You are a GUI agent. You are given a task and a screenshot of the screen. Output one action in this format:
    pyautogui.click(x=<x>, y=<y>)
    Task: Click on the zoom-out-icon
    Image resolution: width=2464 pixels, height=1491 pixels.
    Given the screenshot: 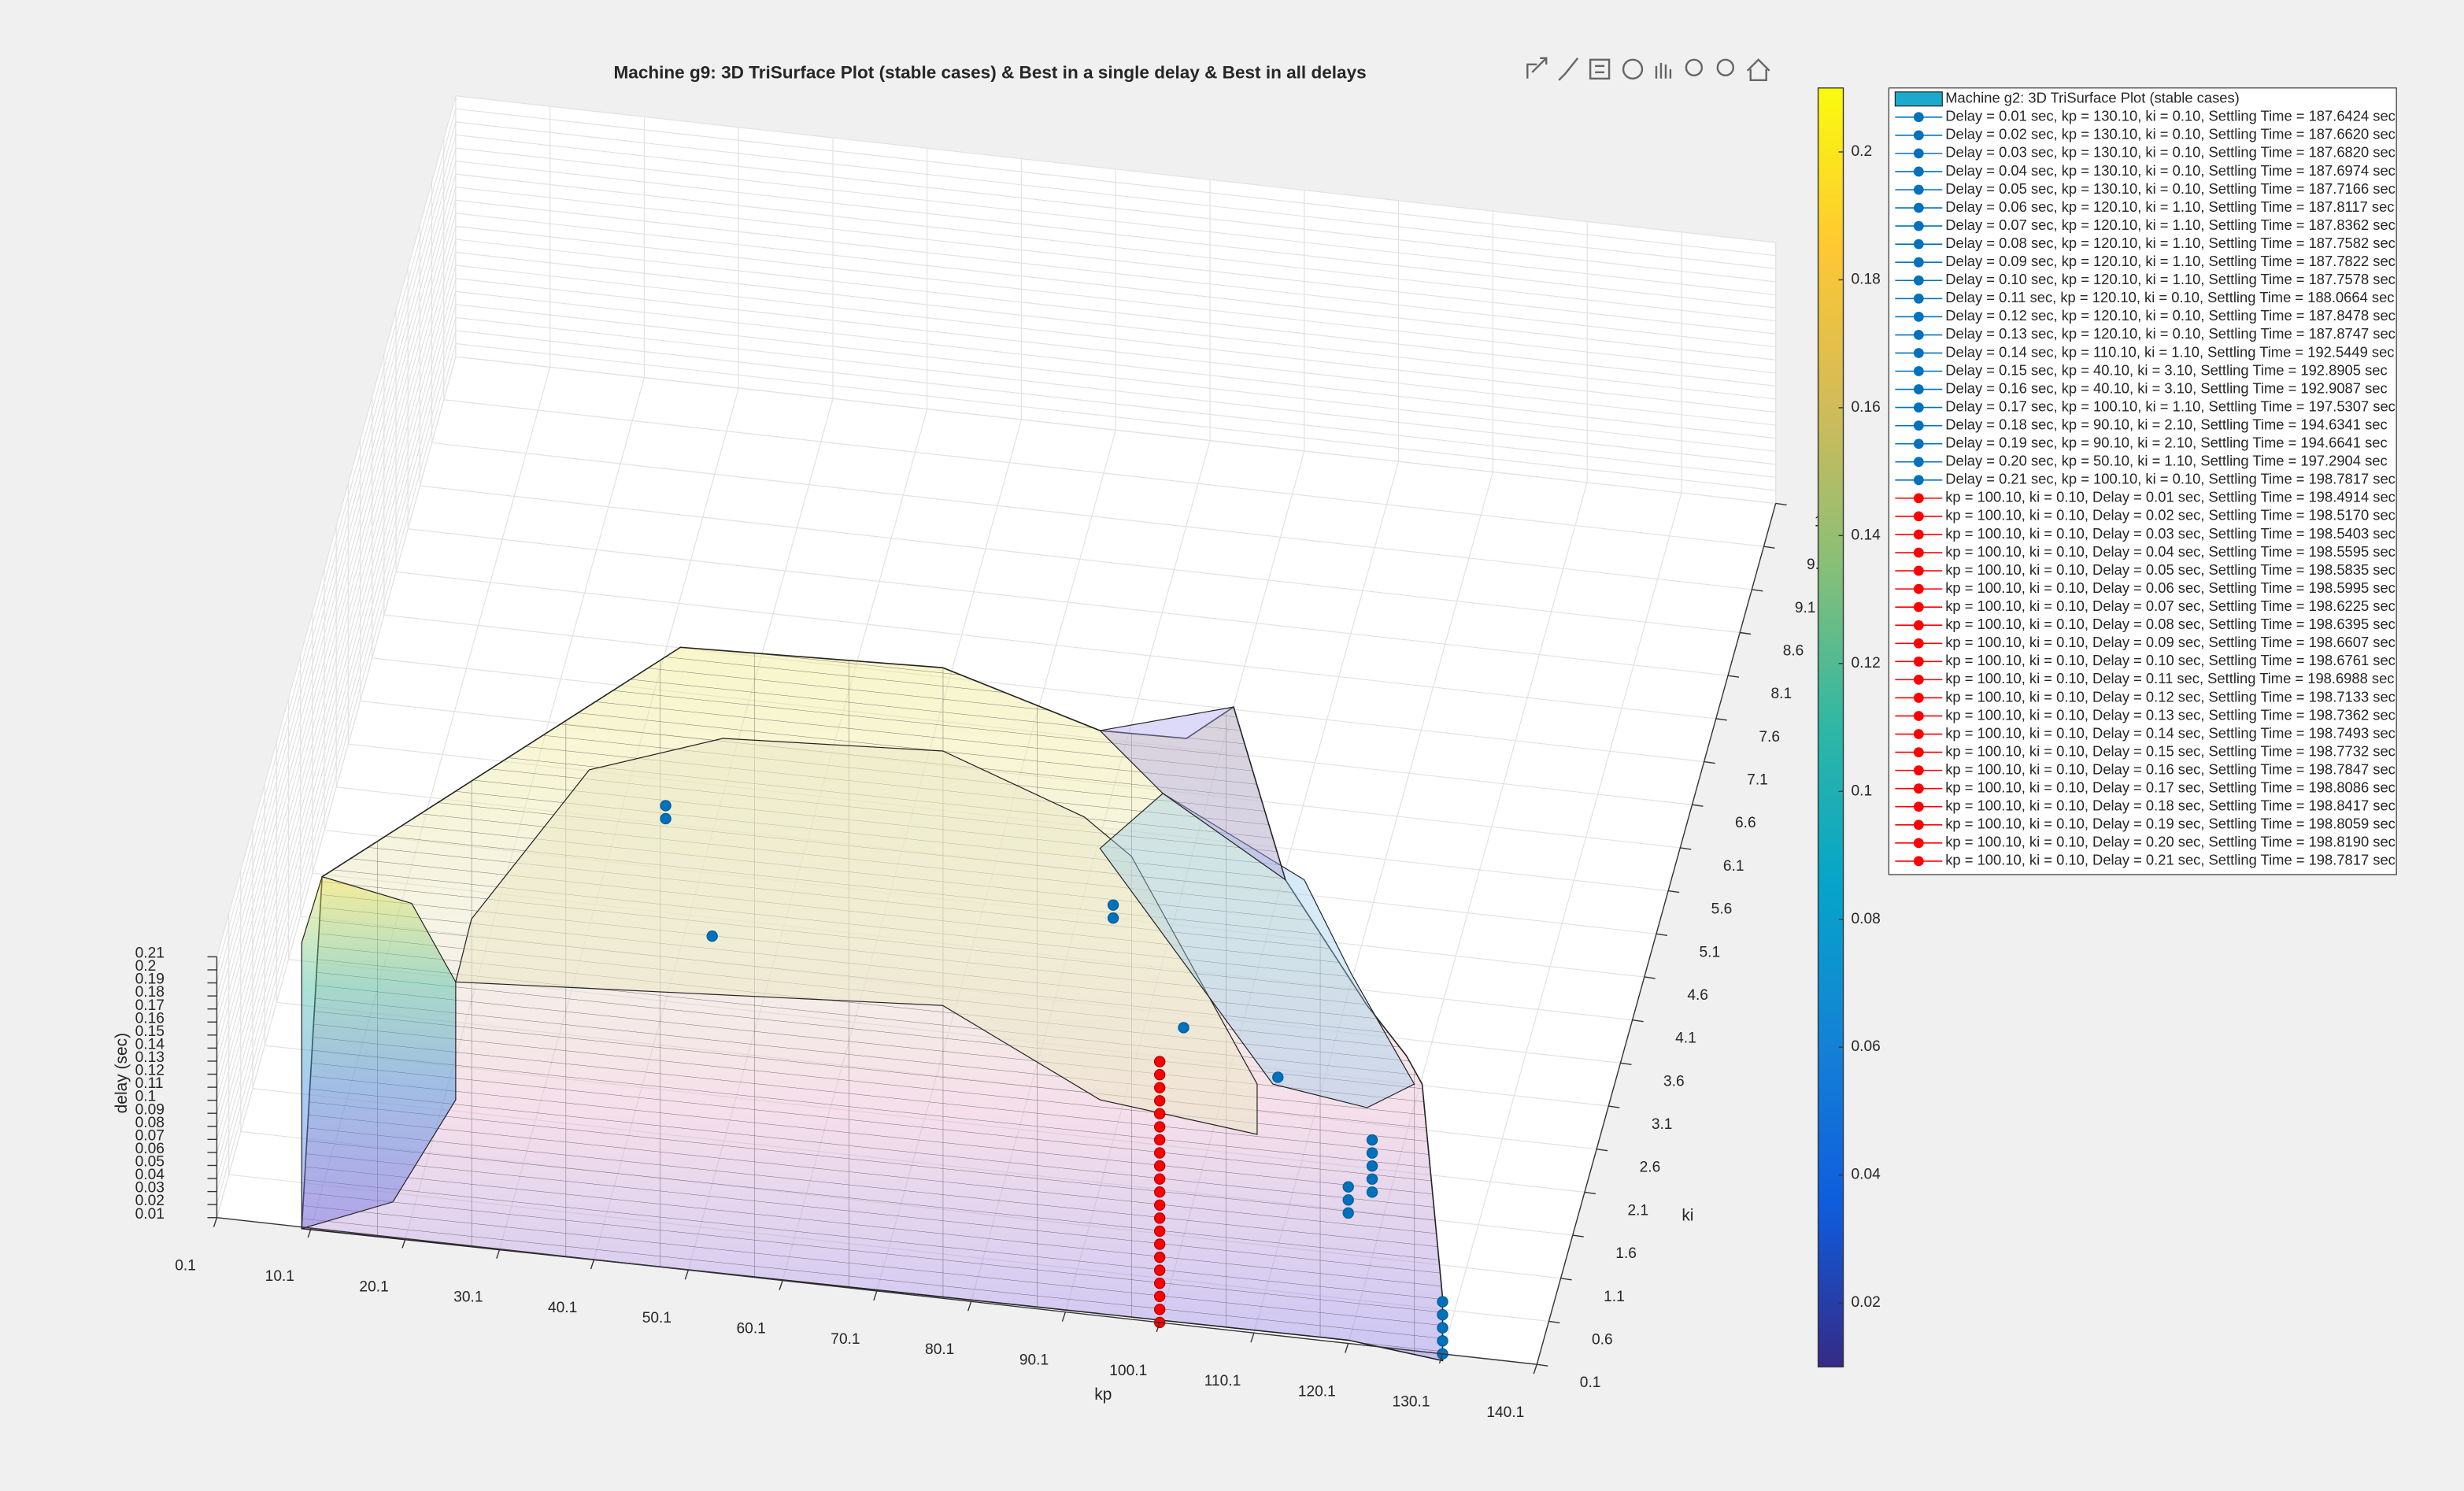 What is the action you would take?
    pyautogui.click(x=1725, y=67)
    